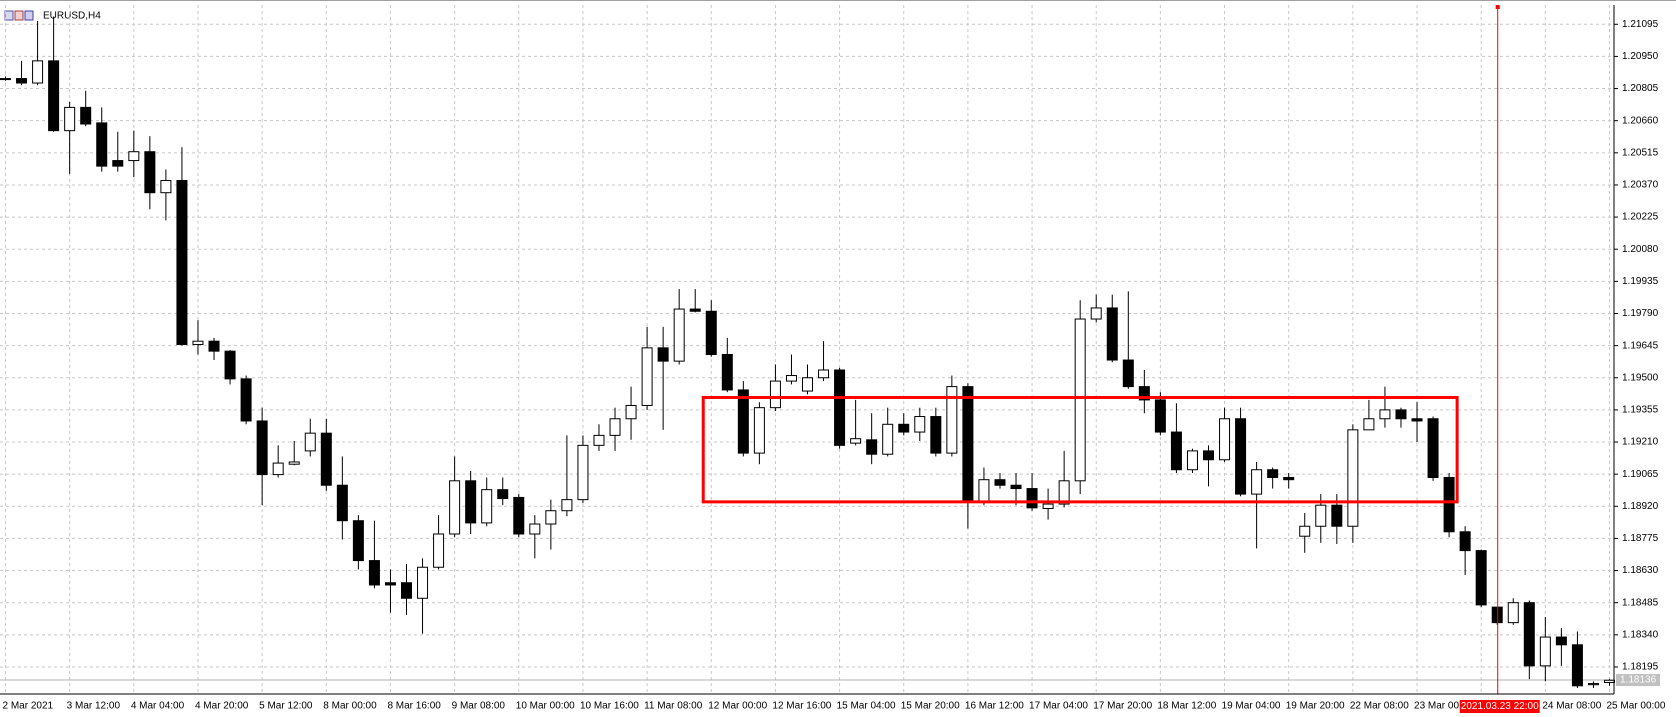 This screenshot has height=717, width=1676. Describe the element at coordinates (1640, 313) in the screenshot. I see `y-tick-label: 1.19790` at that location.